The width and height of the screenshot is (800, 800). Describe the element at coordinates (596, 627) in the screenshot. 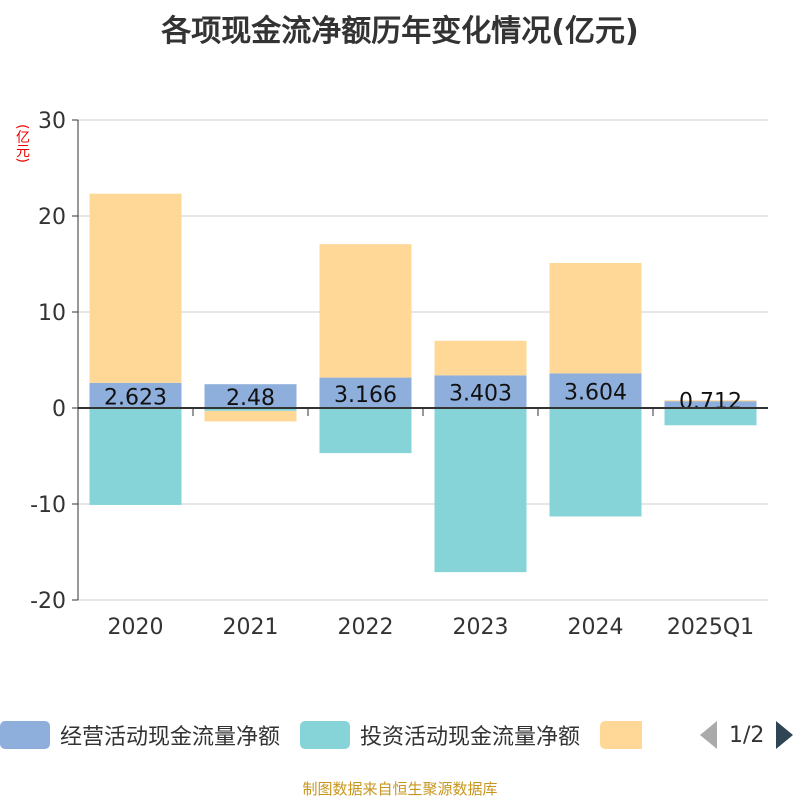

I see `x-tick-label: 2024` at that location.